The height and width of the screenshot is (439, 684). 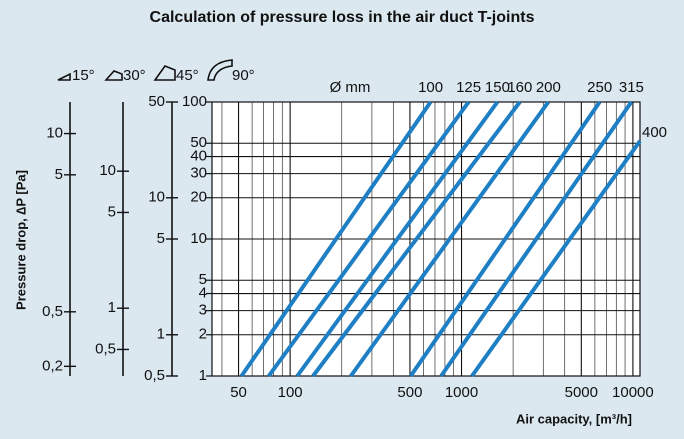 I want to click on angle-label: 45°, so click(x=187, y=75).